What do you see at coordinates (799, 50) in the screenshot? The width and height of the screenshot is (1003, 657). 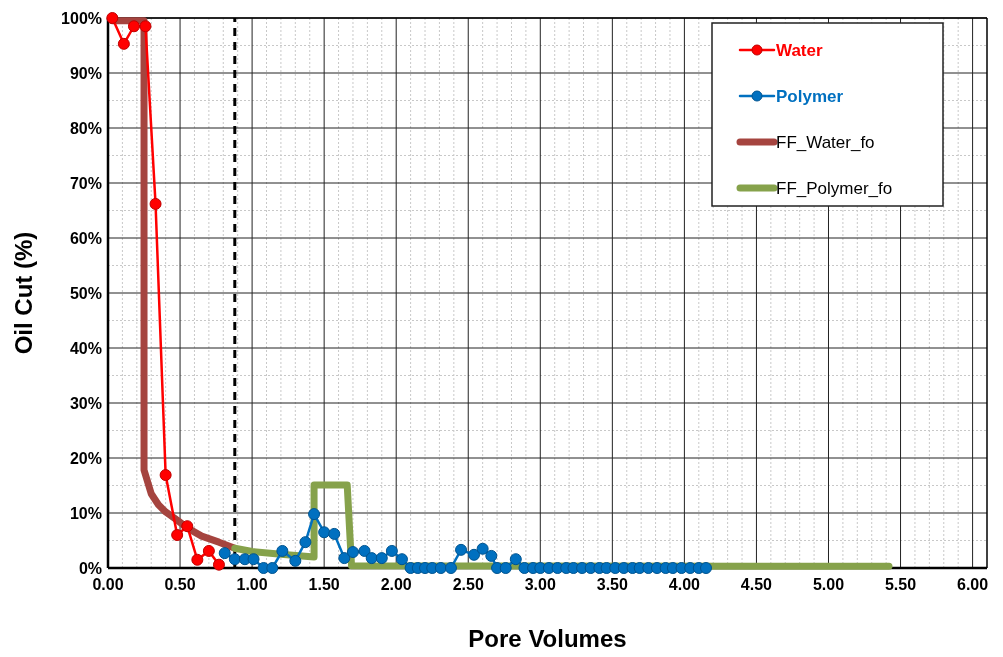 I see `legend-label: Water` at bounding box center [799, 50].